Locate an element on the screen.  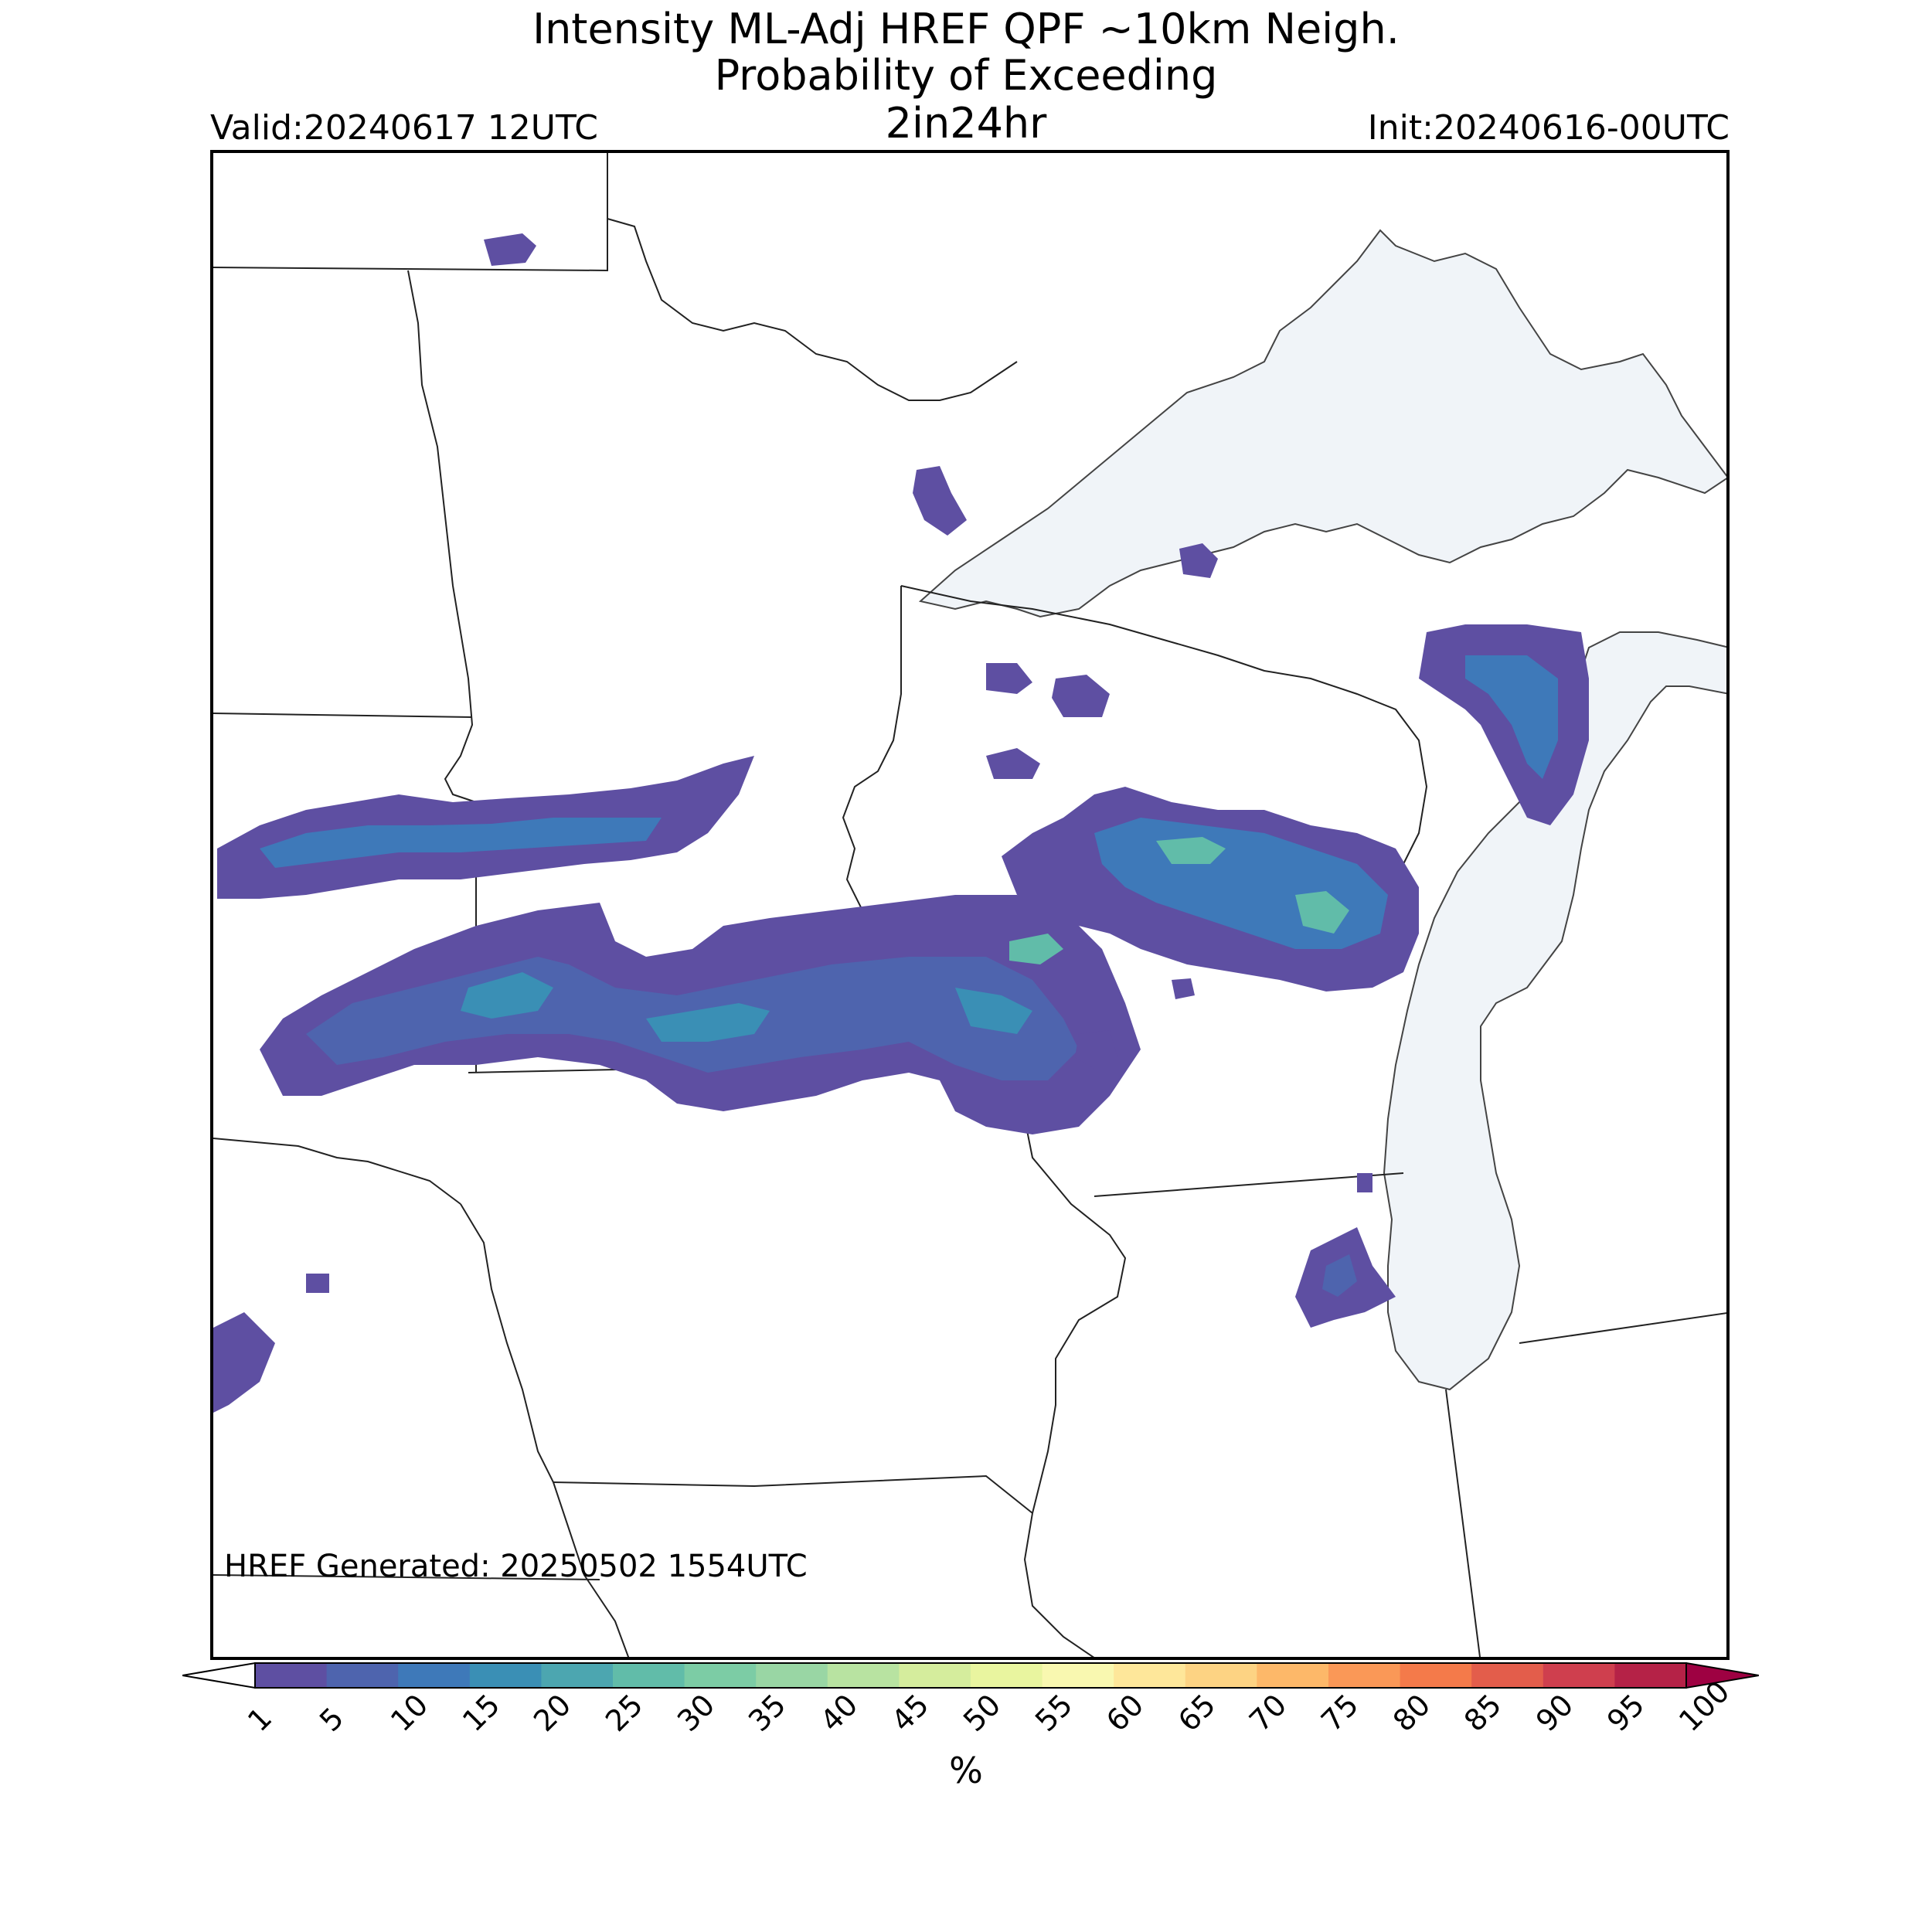
colorbar-tick-label: 95 is located at coordinates (1626, 1713).